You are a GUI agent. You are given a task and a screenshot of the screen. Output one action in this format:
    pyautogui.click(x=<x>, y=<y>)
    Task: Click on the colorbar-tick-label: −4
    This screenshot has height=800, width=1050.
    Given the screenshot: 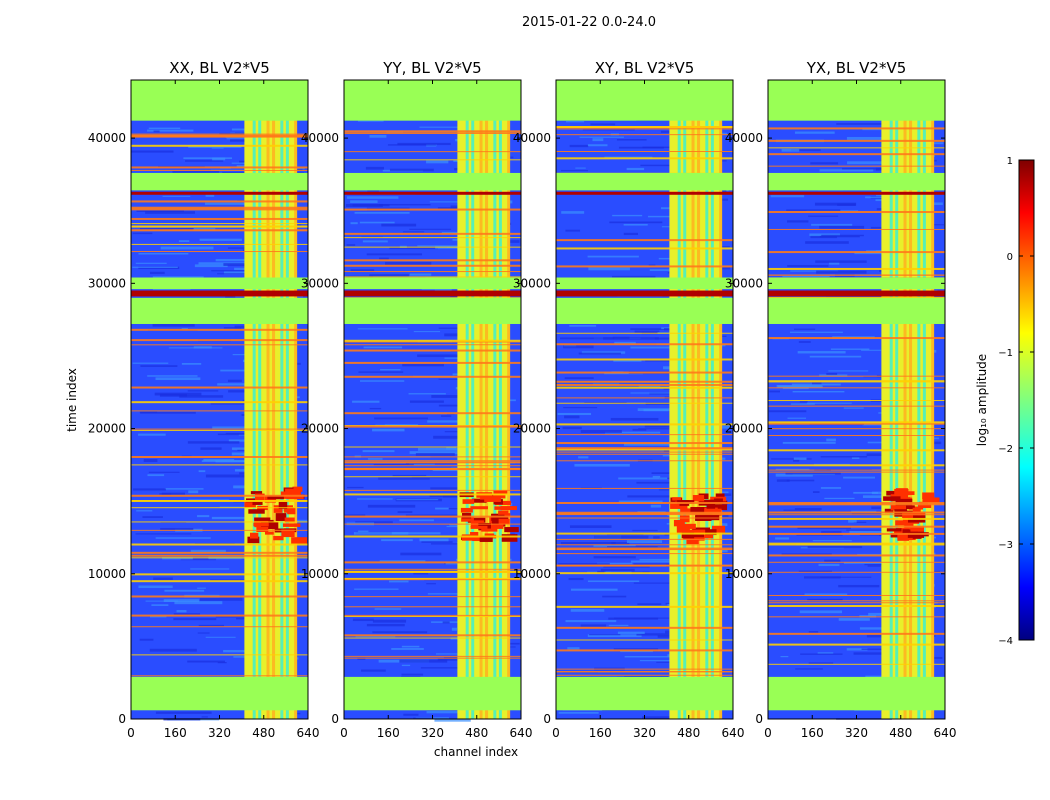 What is the action you would take?
    pyautogui.click(x=1005, y=641)
    